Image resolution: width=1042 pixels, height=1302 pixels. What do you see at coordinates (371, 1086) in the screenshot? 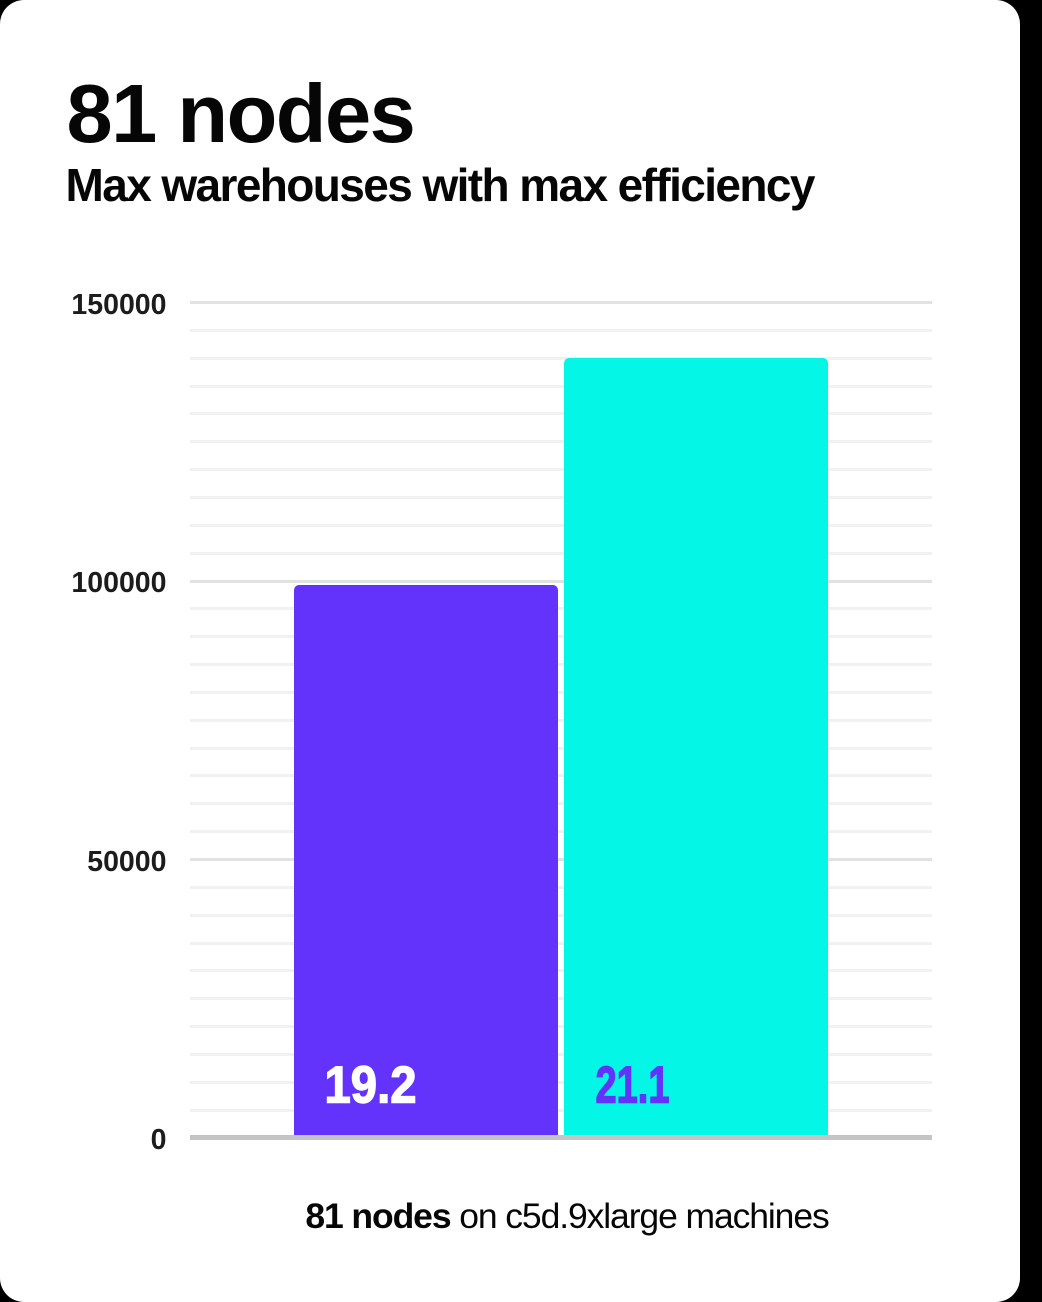
I see `svg-text: 19.2` at bounding box center [371, 1086].